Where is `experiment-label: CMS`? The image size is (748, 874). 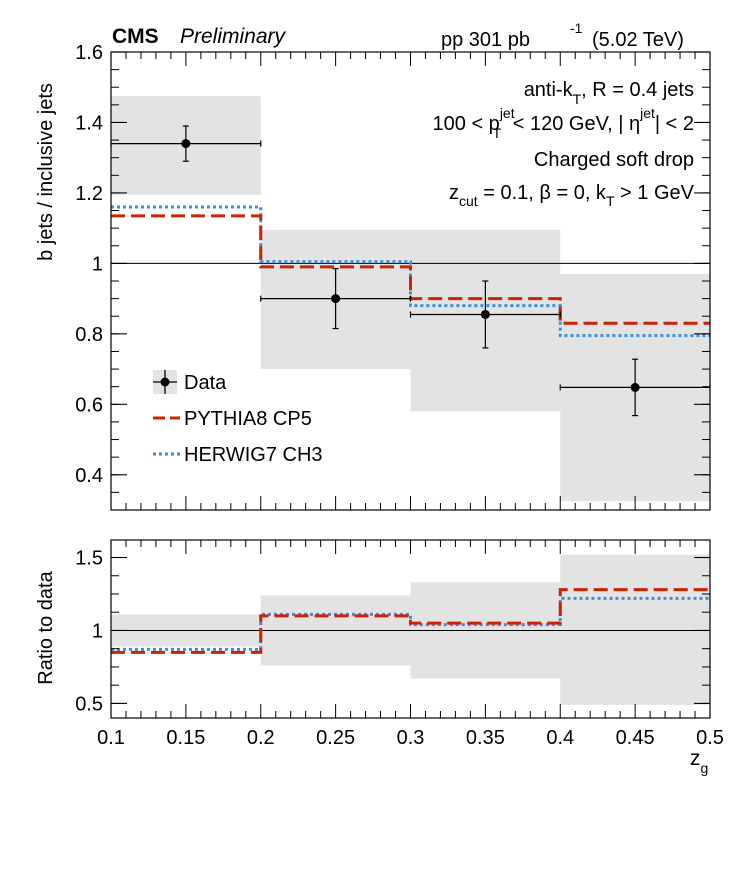 experiment-label: CMS is located at coordinates (135, 36).